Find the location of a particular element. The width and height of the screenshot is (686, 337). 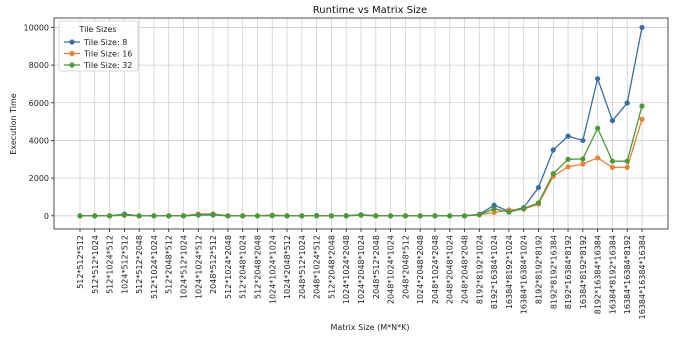

legend-title: Tile Sizes is located at coordinates (97, 29).